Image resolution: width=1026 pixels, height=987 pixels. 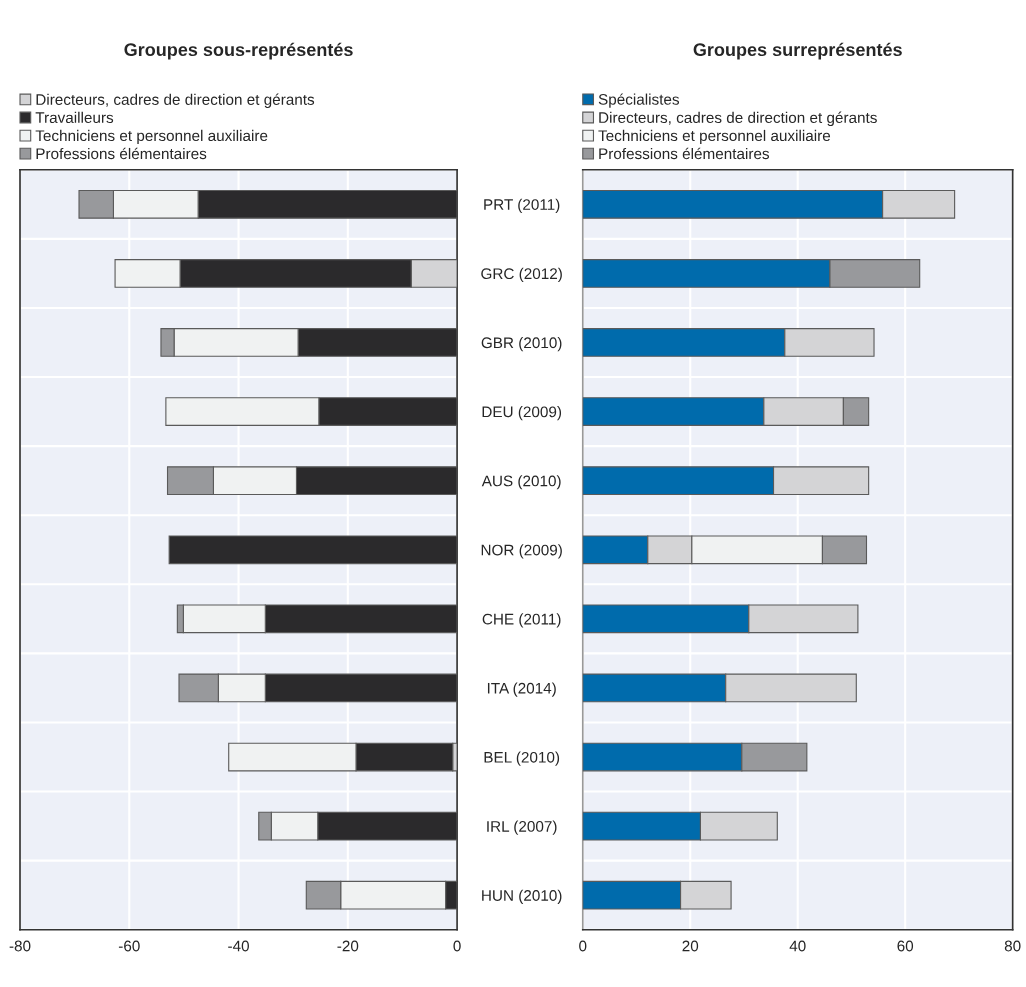 What do you see at coordinates (238, 51) in the screenshot?
I see `chart-title: Groupes sous-représentés` at bounding box center [238, 51].